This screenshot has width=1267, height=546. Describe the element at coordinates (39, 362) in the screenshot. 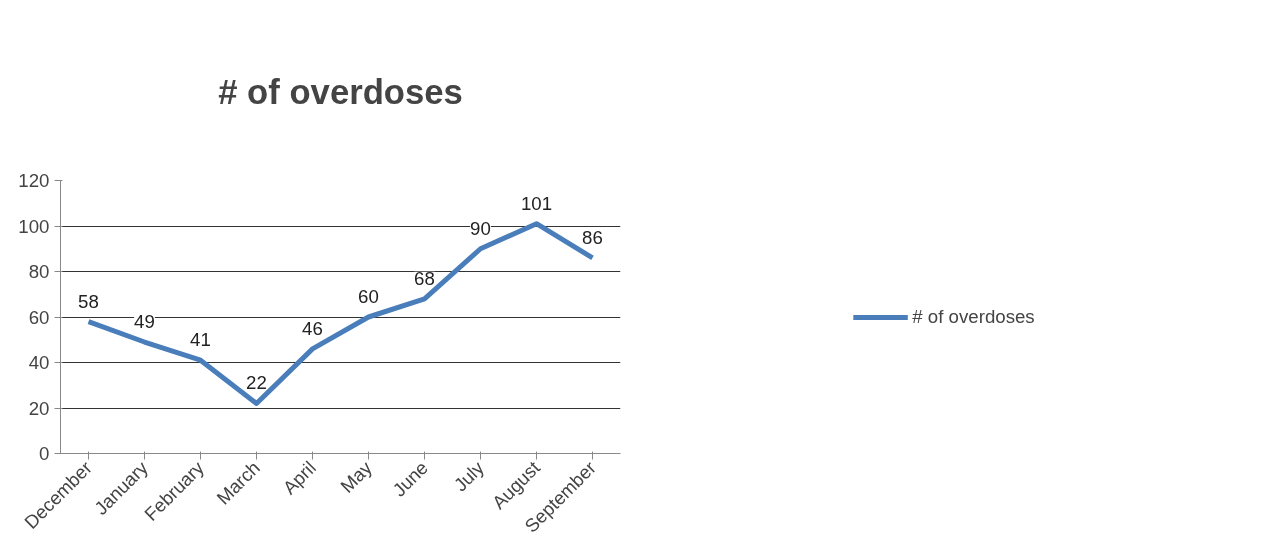

I see `y-tick-label: 40` at that location.